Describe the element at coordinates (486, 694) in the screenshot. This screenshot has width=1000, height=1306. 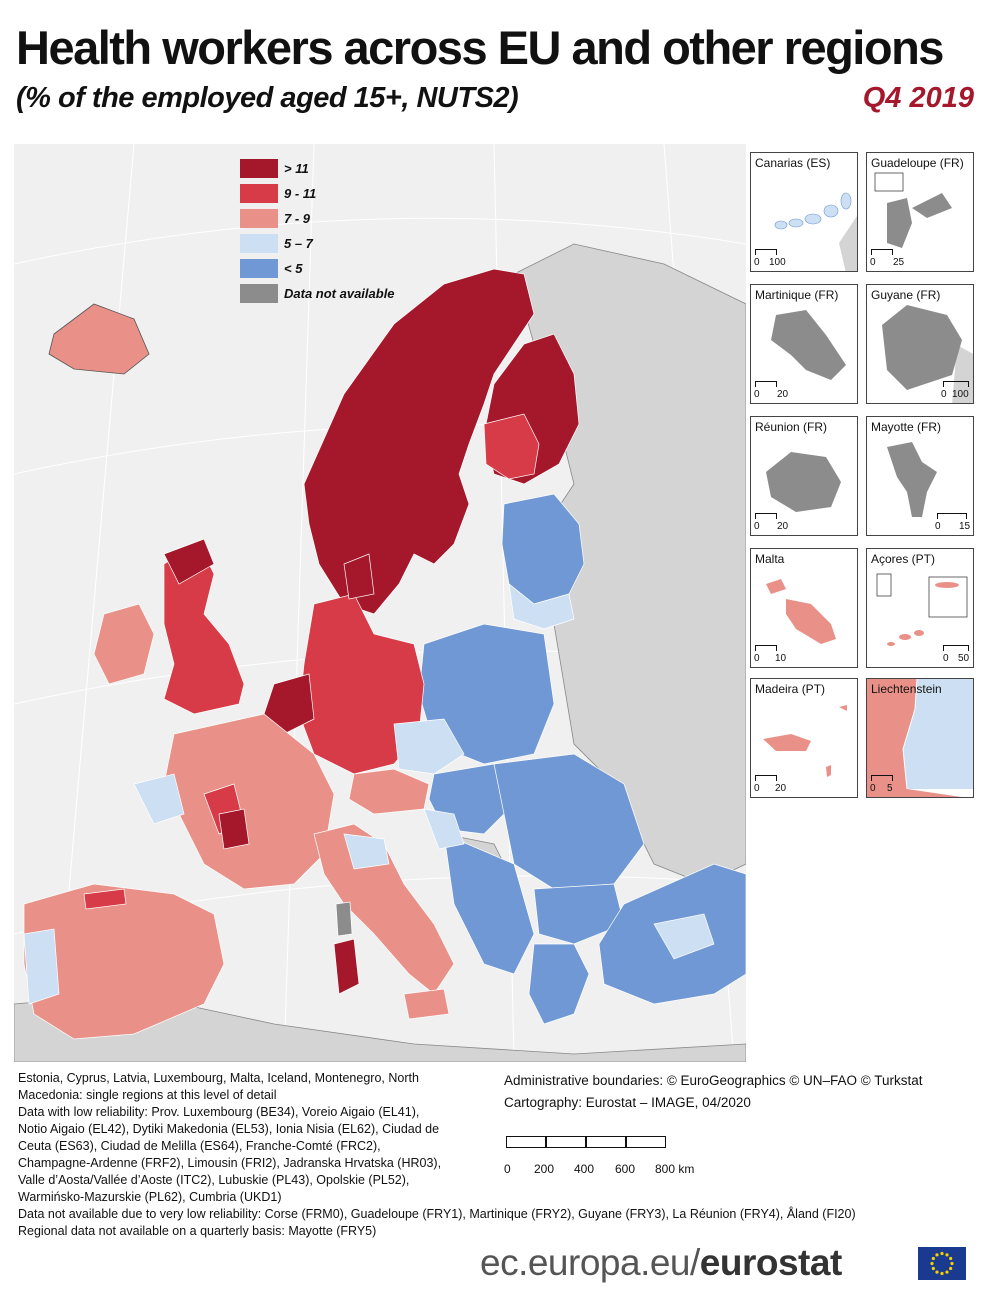
I see `region-poland` at that location.